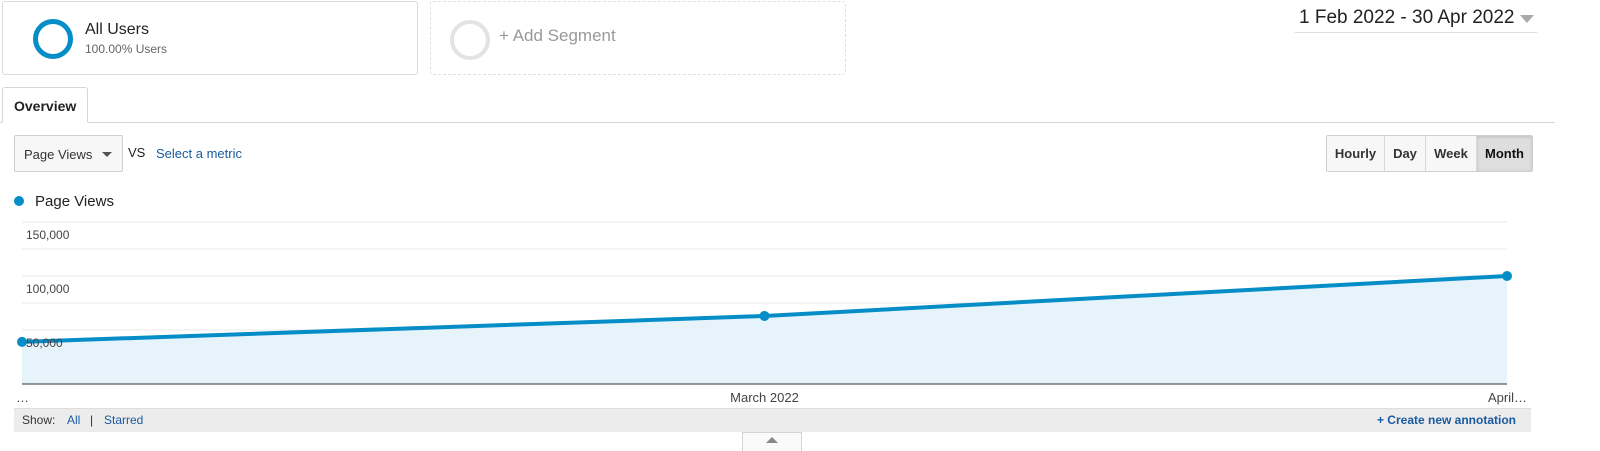  Describe the element at coordinates (19, 201) in the screenshot. I see `legend-dot-icon` at that location.